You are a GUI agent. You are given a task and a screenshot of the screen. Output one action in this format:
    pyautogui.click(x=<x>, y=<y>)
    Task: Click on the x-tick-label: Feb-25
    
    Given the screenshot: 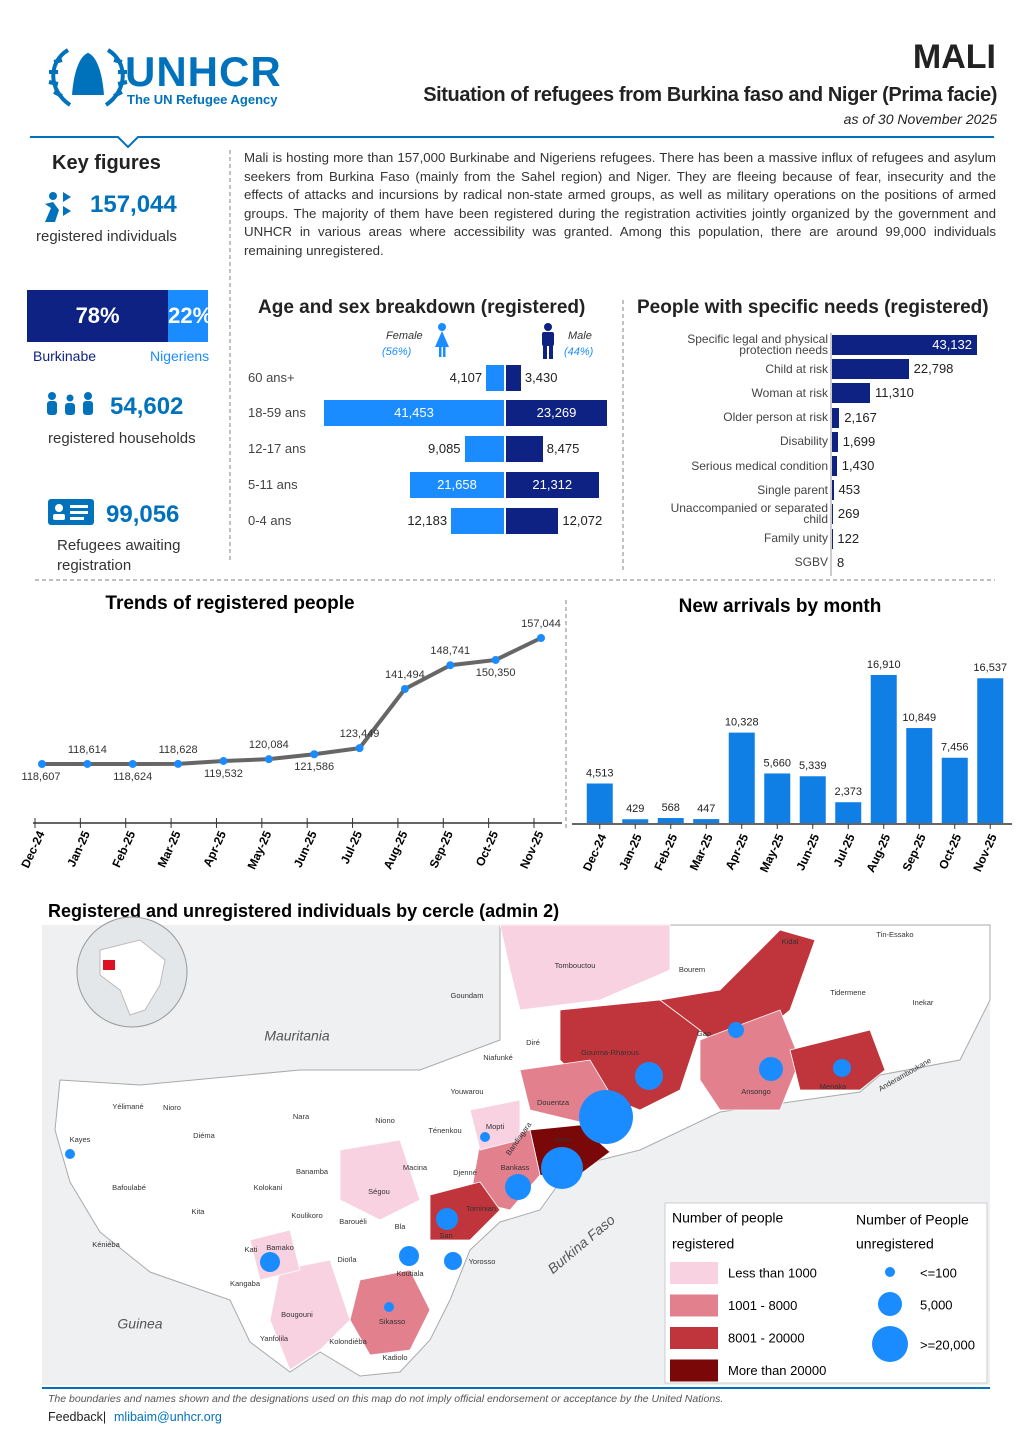 What is the action you would take?
    pyautogui.click(x=665, y=851)
    